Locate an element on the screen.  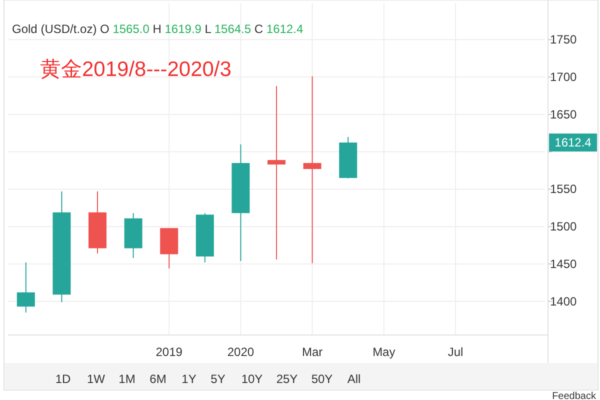
text: All is located at coordinates (354, 379).